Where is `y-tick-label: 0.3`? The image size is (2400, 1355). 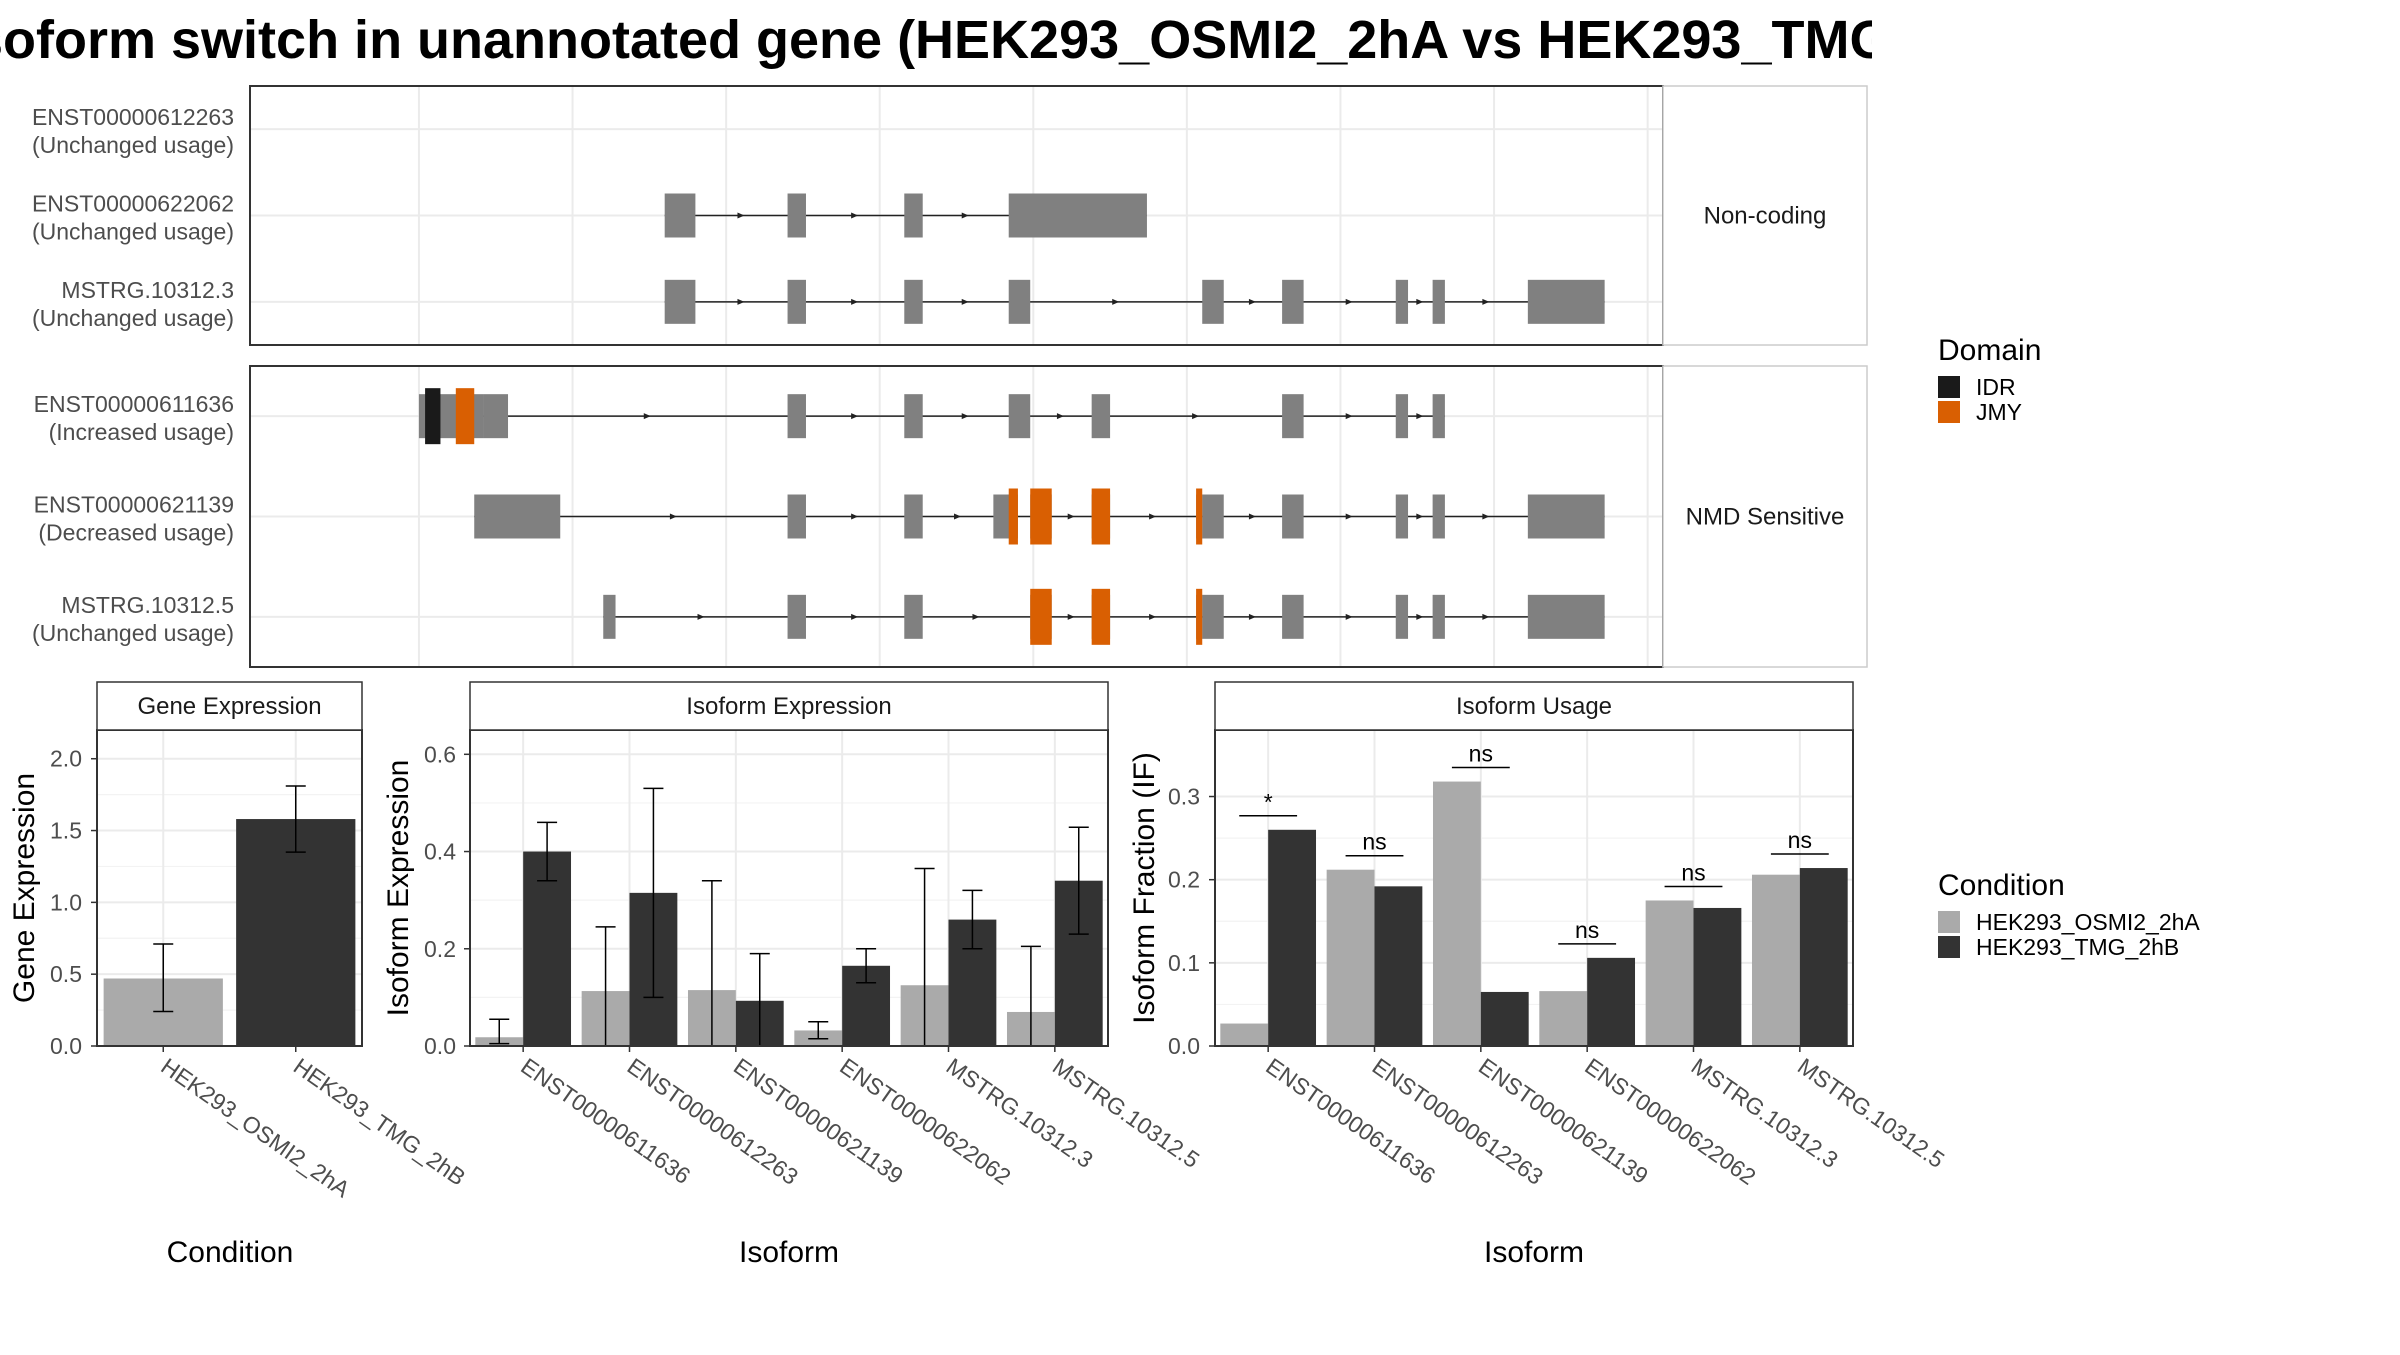 y-tick-label: 0.3 is located at coordinates (1184, 797).